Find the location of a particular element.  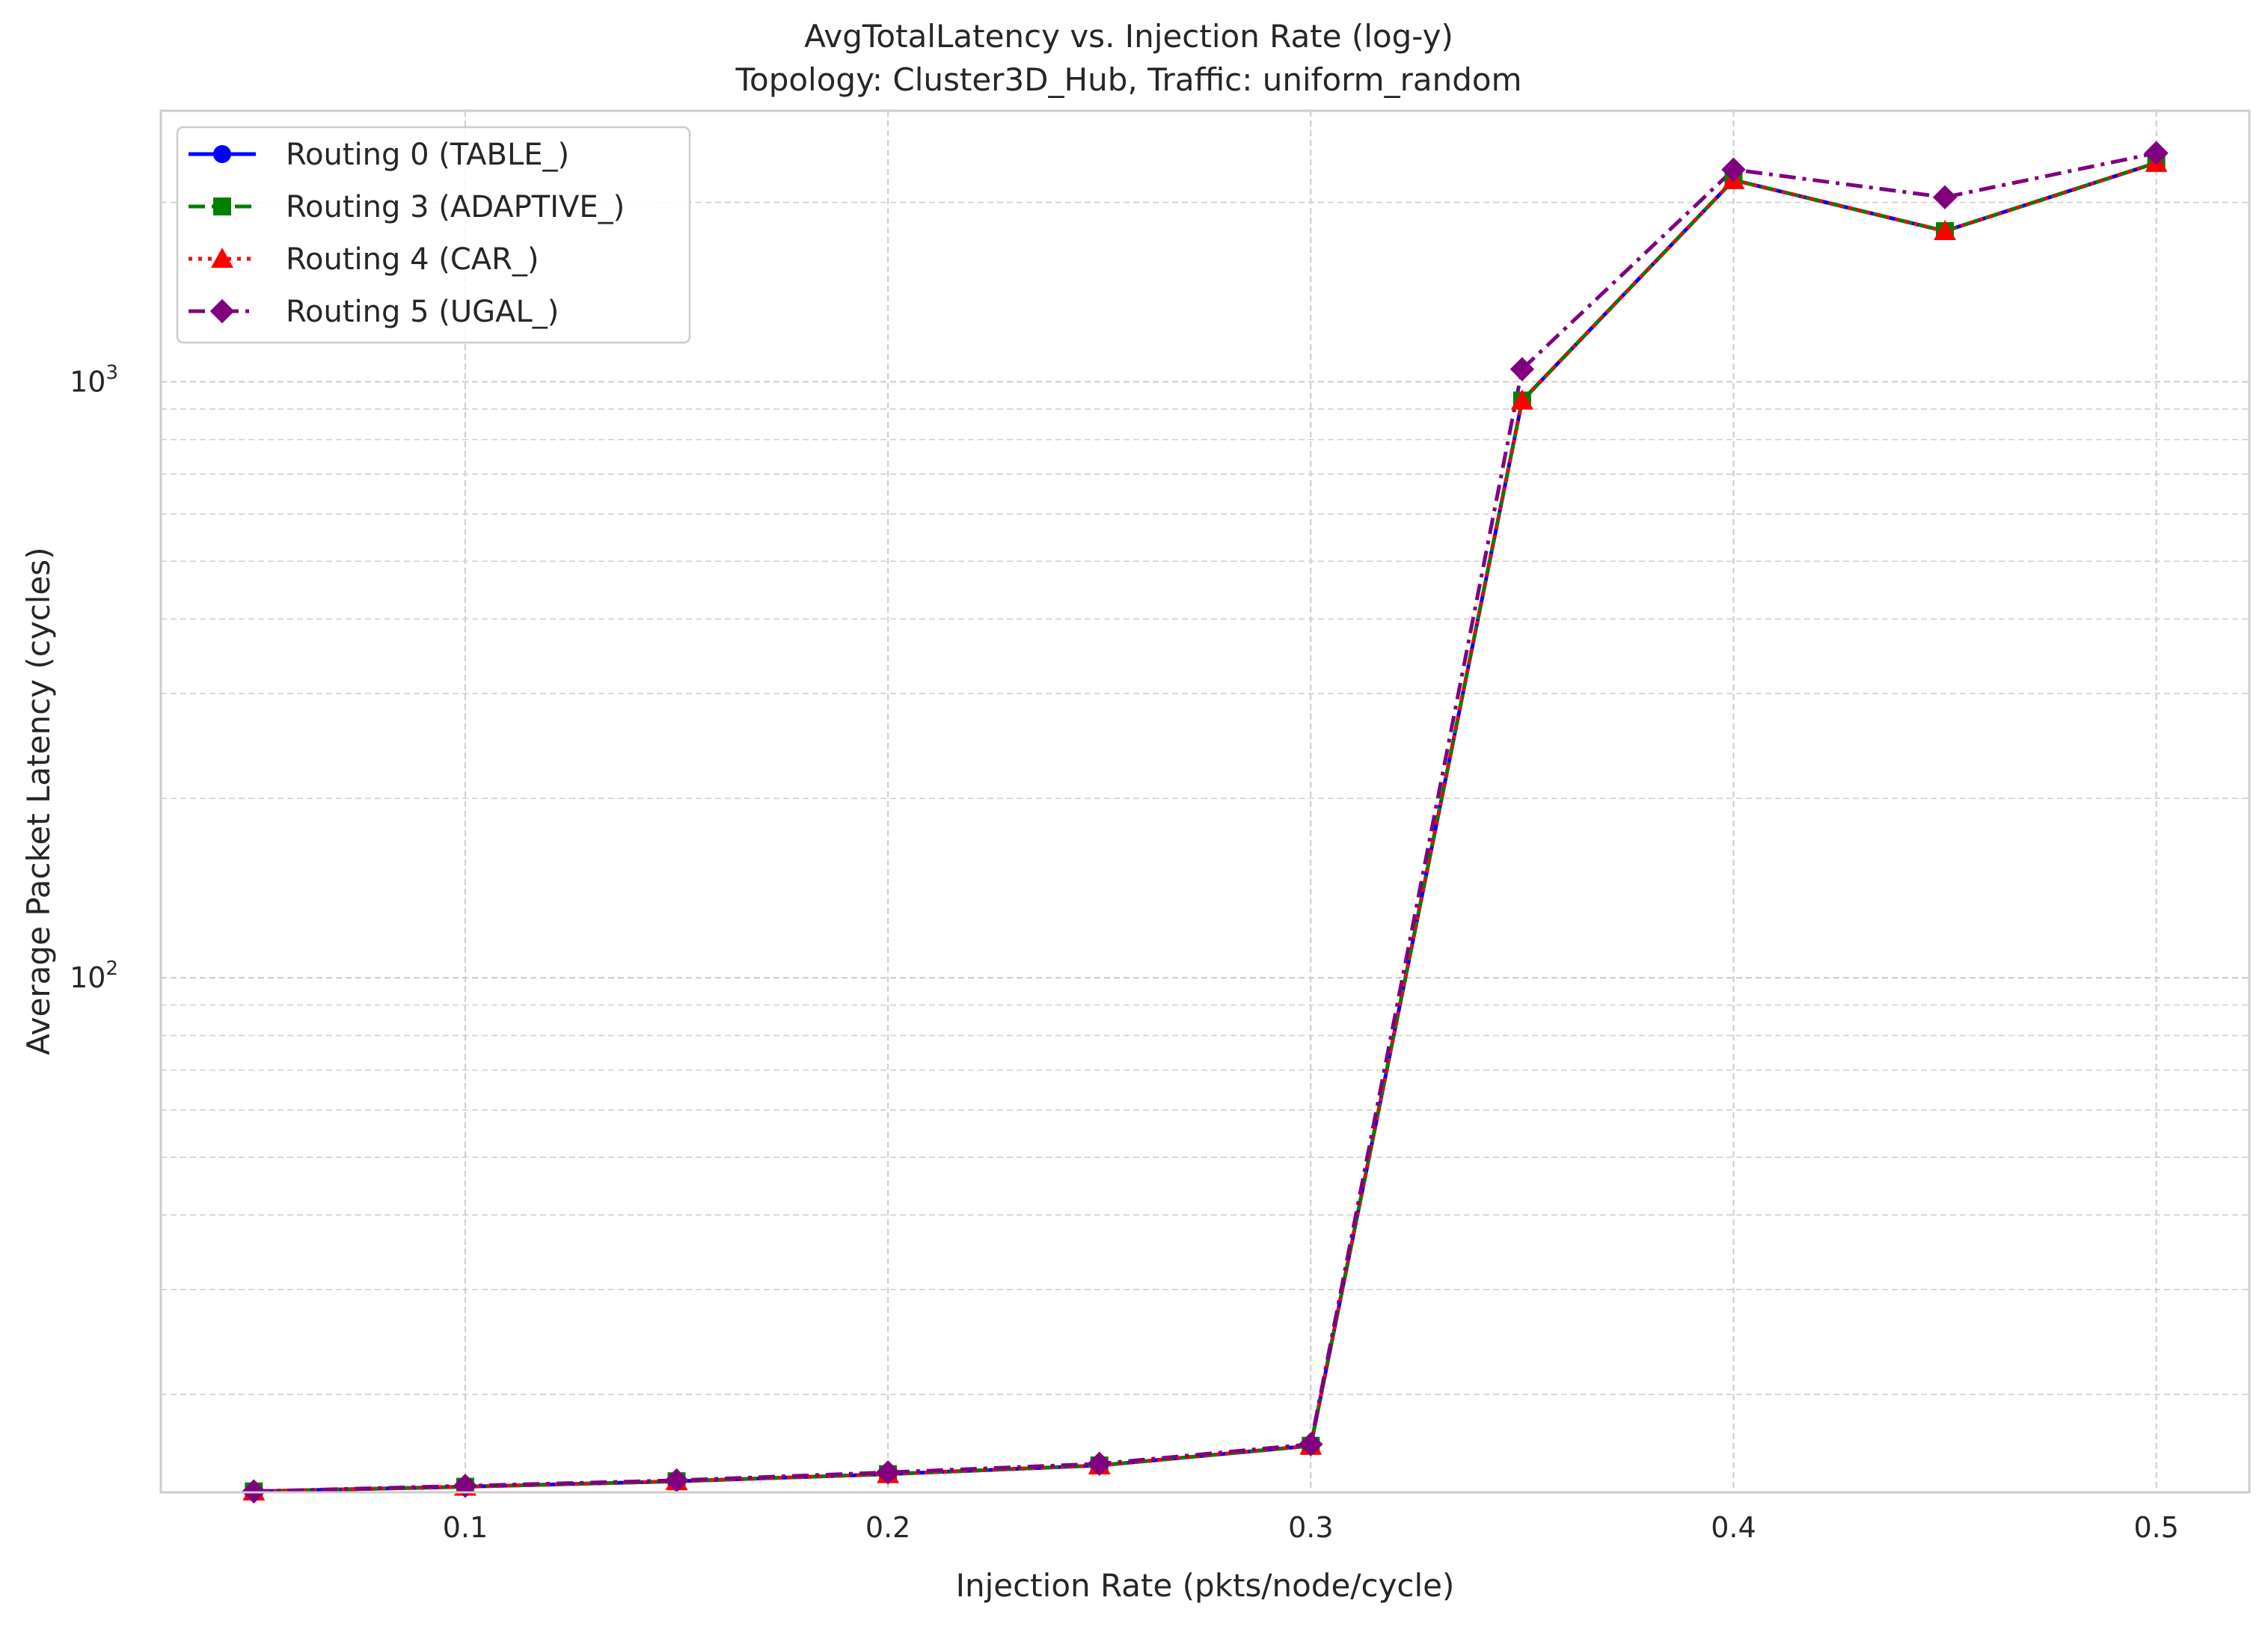

data-point-circle is located at coordinates (222, 154).